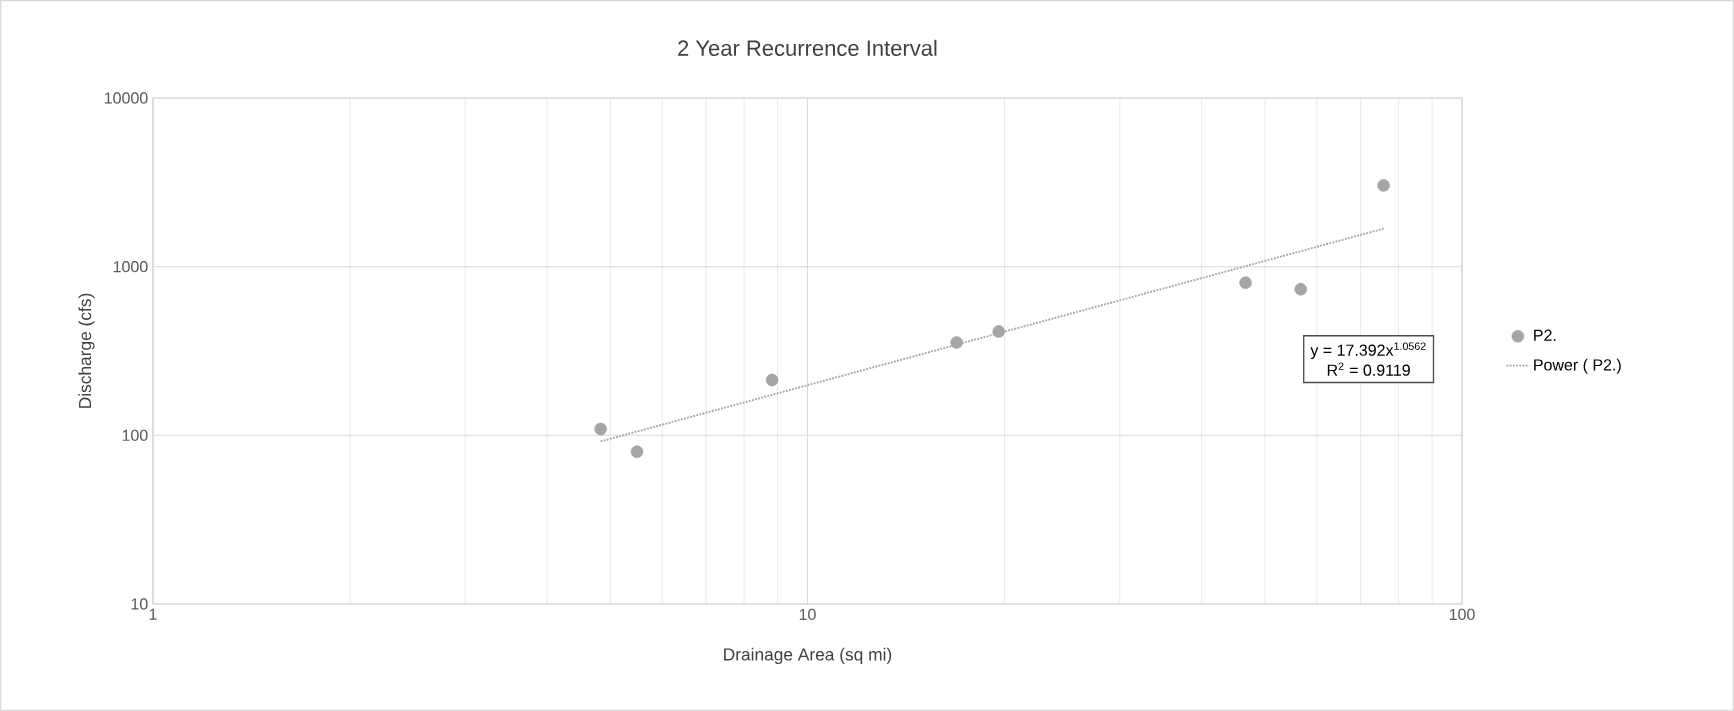 This screenshot has width=1734, height=711. I want to click on annotation: R$^{2}$ = 0.9119, so click(1368, 369).